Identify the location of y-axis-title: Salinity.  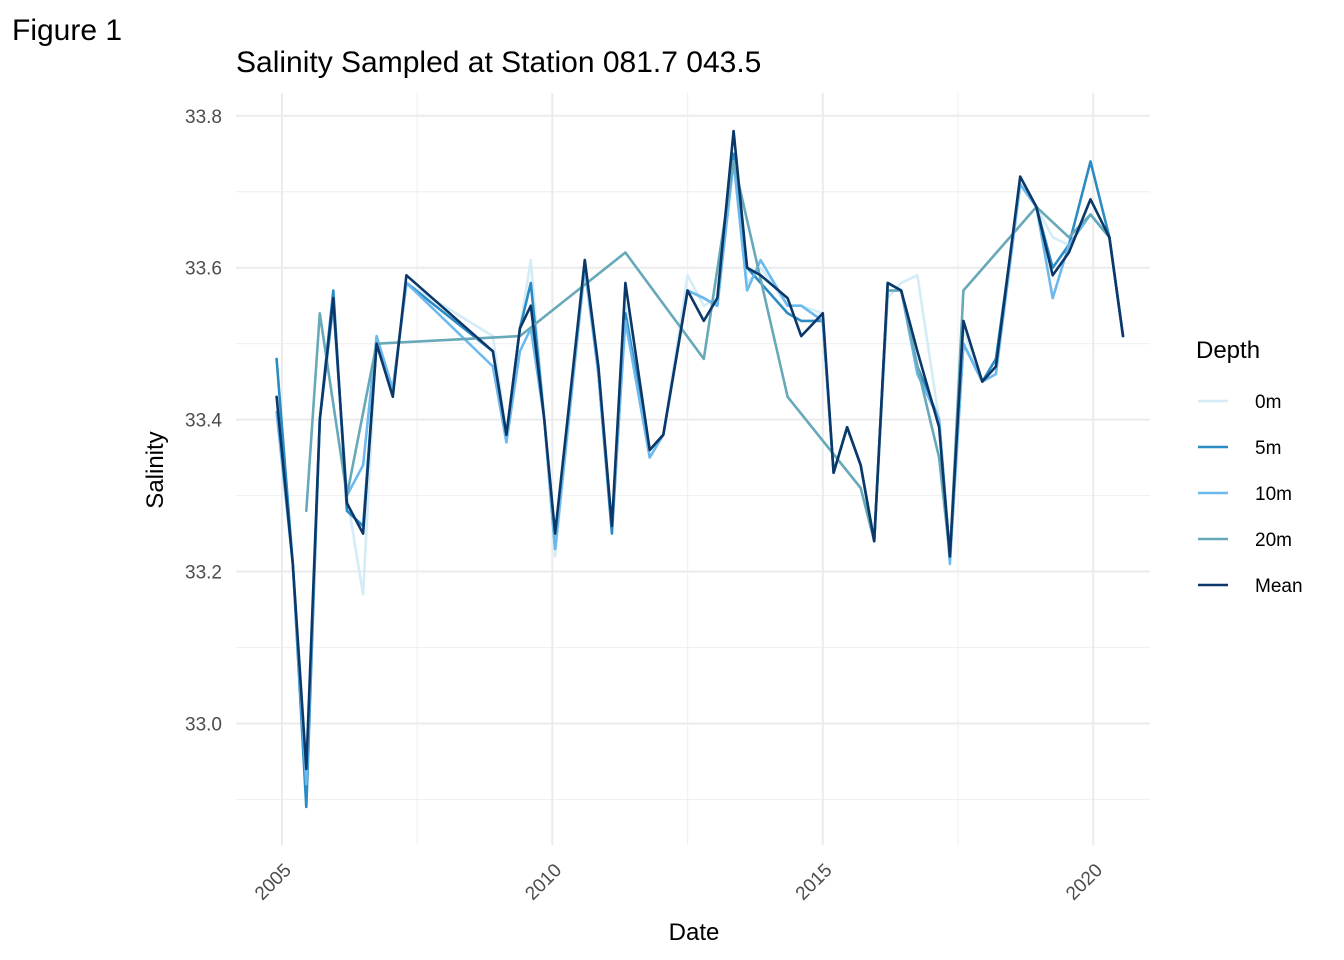
(155, 469).